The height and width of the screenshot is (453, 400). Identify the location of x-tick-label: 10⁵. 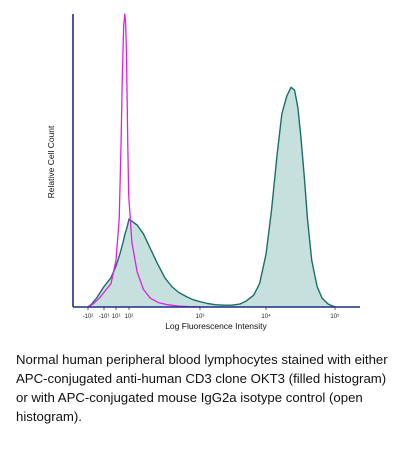
(335, 316).